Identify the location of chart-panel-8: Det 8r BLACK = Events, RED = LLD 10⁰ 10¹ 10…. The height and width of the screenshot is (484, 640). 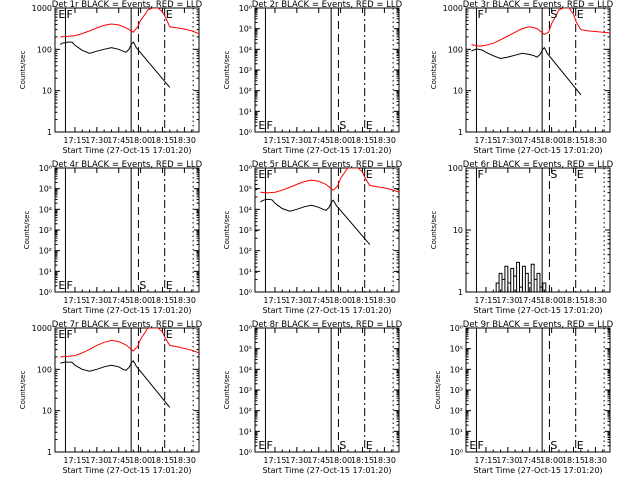
(313, 397).